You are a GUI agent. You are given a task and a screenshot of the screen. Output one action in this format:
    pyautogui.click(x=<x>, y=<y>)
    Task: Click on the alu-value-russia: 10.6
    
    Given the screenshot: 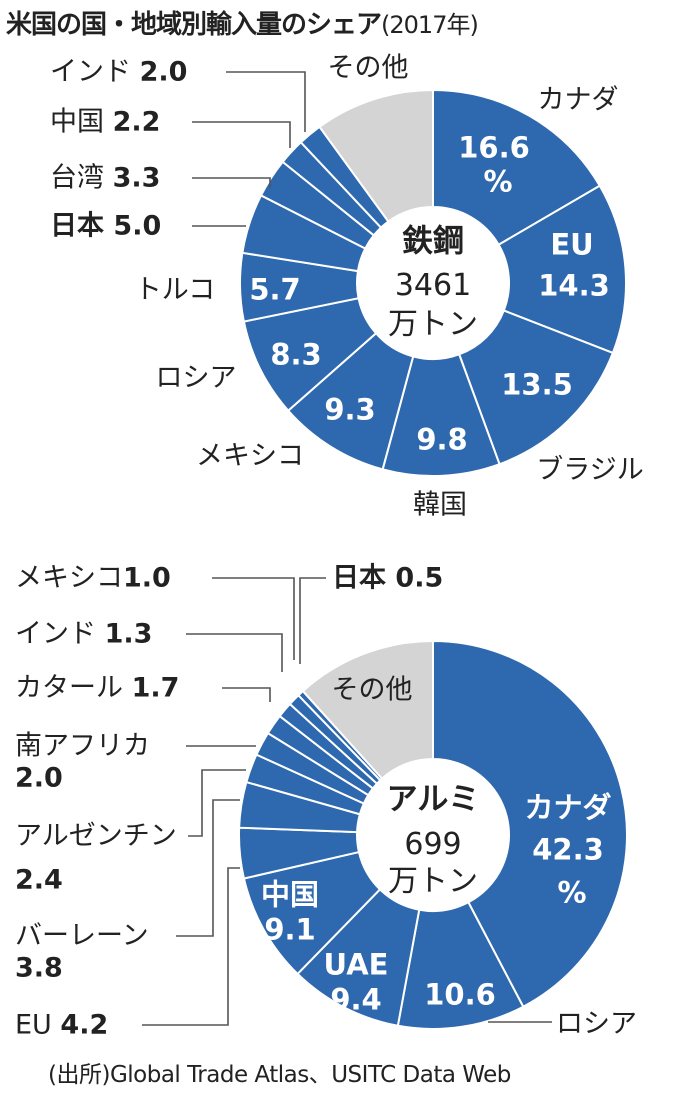 What is the action you would take?
    pyautogui.click(x=460, y=994)
    